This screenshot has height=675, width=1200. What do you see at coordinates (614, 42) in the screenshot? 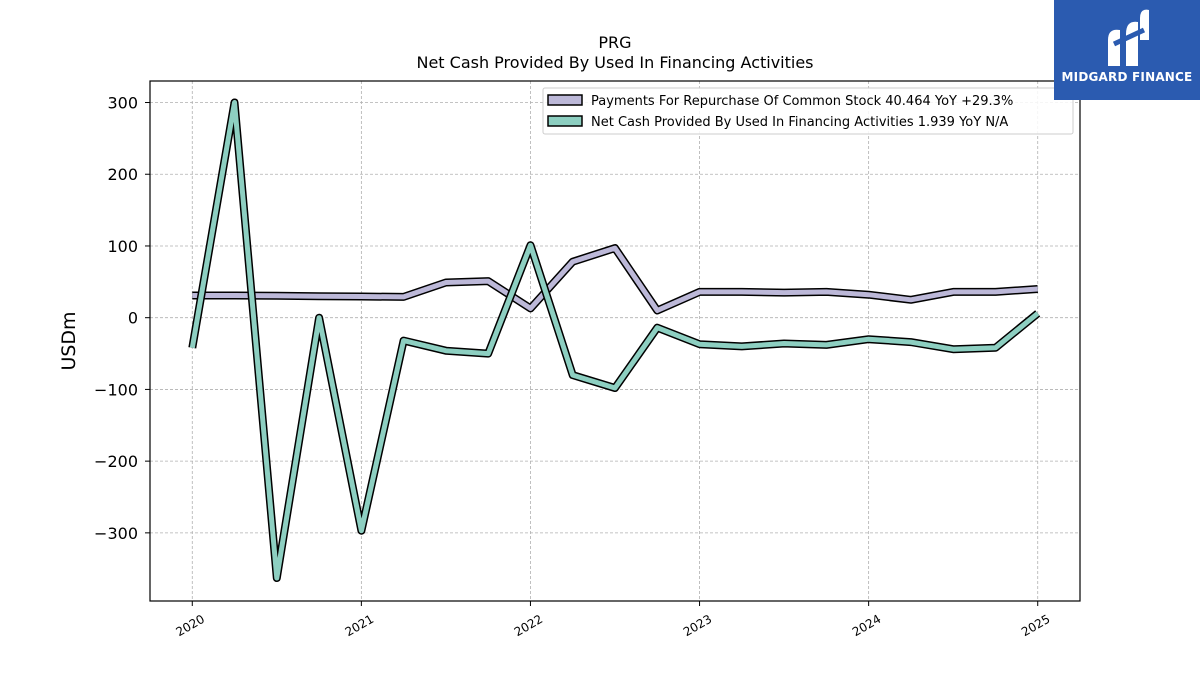
I see `chart-title: PRG` at bounding box center [614, 42].